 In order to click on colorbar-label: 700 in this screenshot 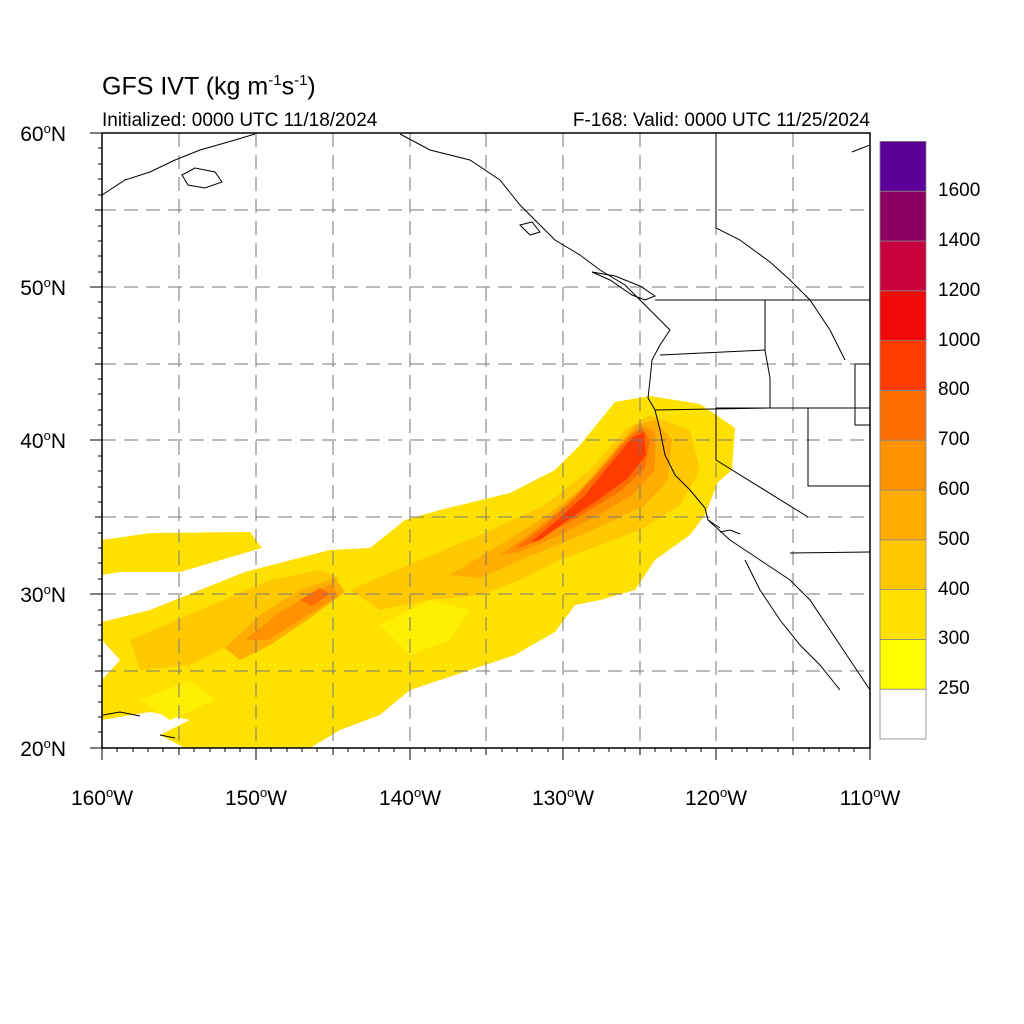, I will do `click(954, 440)`.